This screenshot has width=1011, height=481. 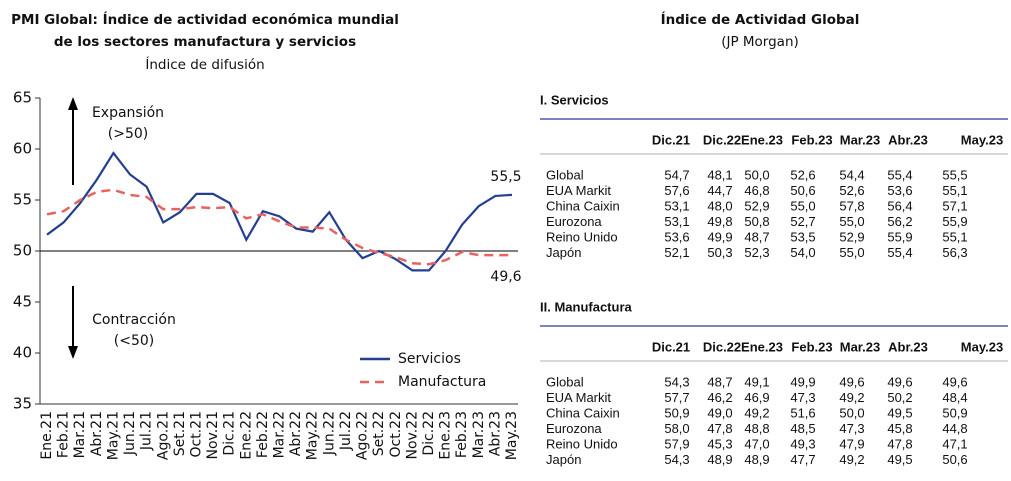 I want to click on table-cell: 47,0, so click(x=756, y=443).